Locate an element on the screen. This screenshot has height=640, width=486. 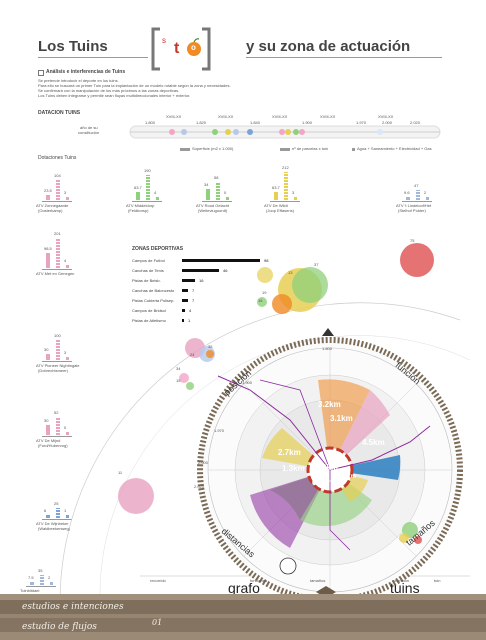
datacion-side-label-1: año de su is located at coordinates (89, 127).